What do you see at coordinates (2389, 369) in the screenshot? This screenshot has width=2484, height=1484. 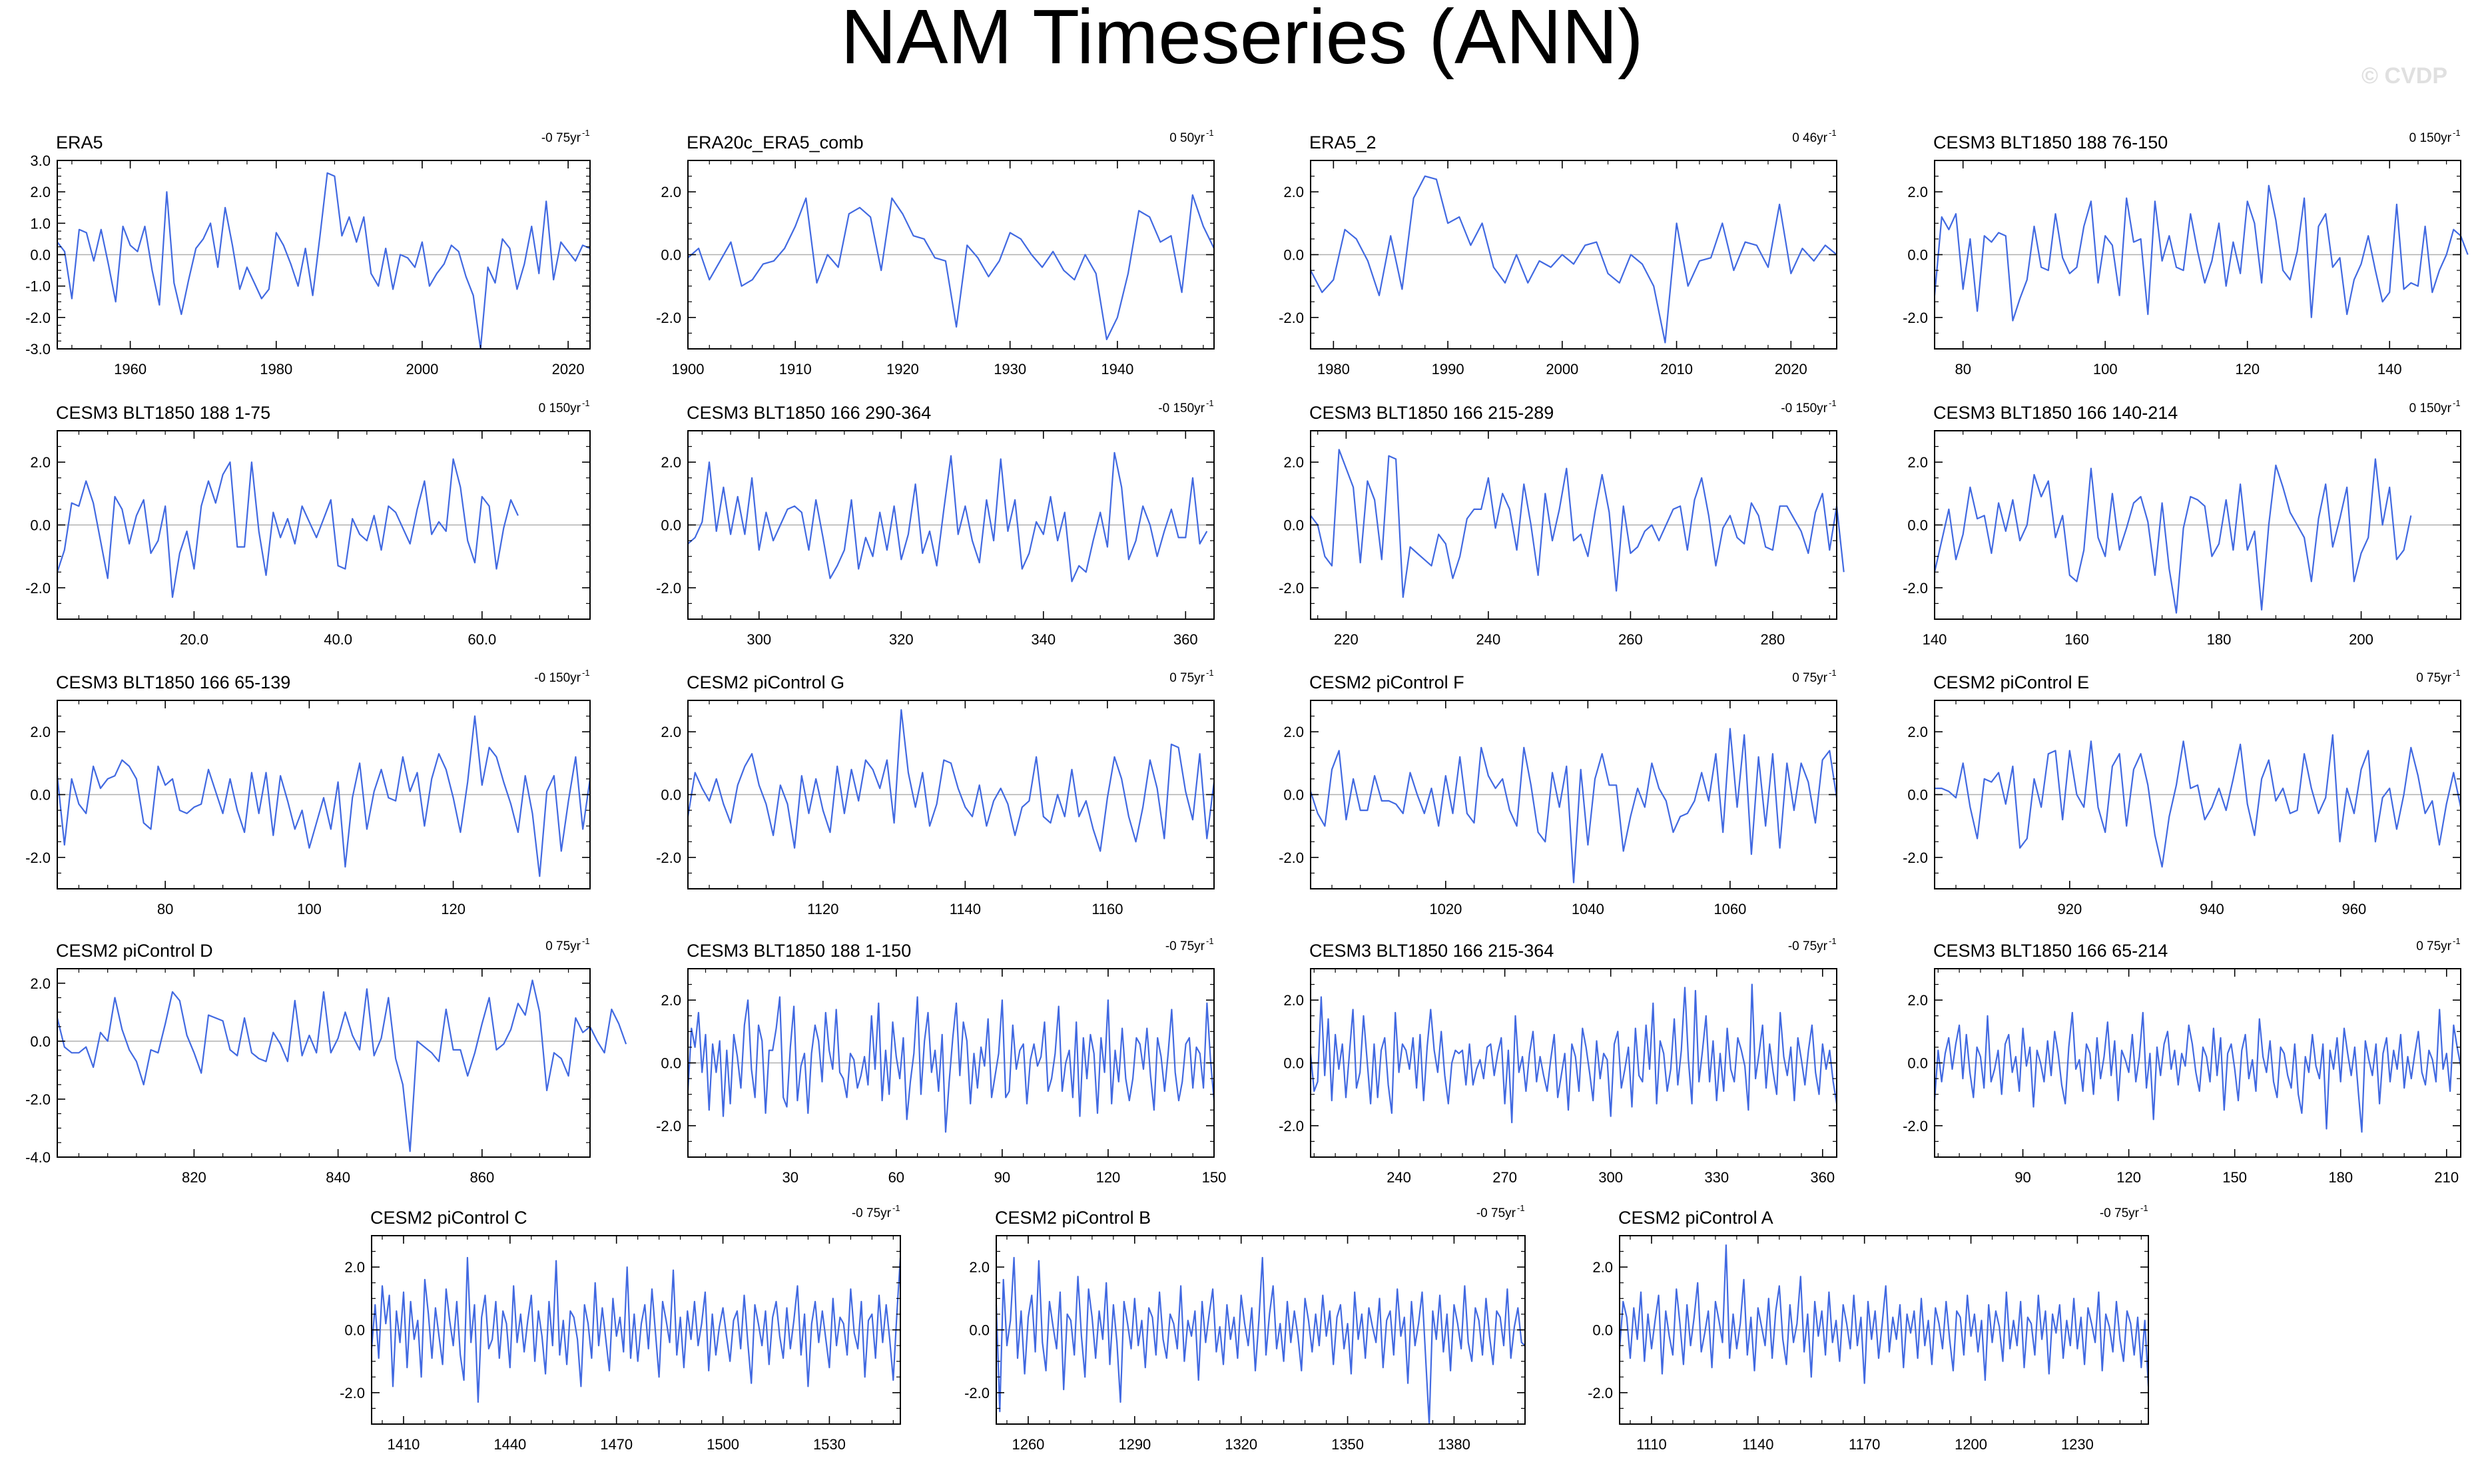 I see `x-tick-label: 140` at bounding box center [2389, 369].